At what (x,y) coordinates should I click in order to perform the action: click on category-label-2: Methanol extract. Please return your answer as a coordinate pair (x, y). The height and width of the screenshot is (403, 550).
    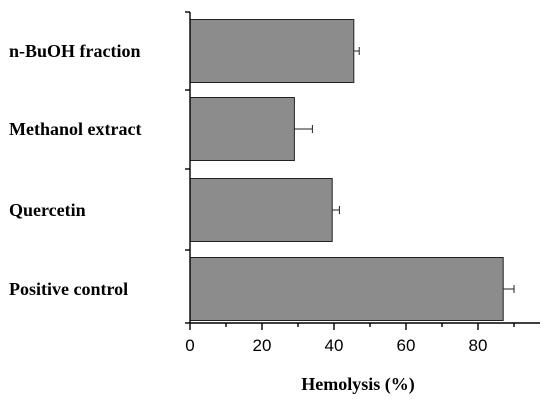
    Looking at the image, I should click on (75, 129).